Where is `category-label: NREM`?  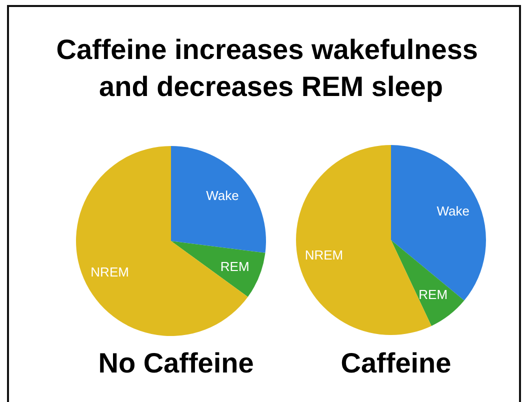
category-label: NREM is located at coordinates (324, 254).